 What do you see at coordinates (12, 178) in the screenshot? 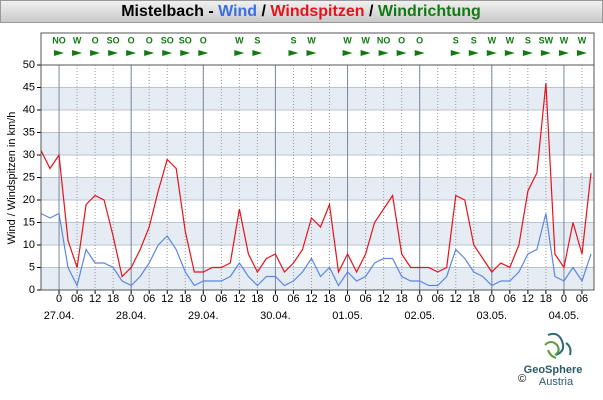
I see `y-axis-label: Wind / Windspitzen in km/h` at bounding box center [12, 178].